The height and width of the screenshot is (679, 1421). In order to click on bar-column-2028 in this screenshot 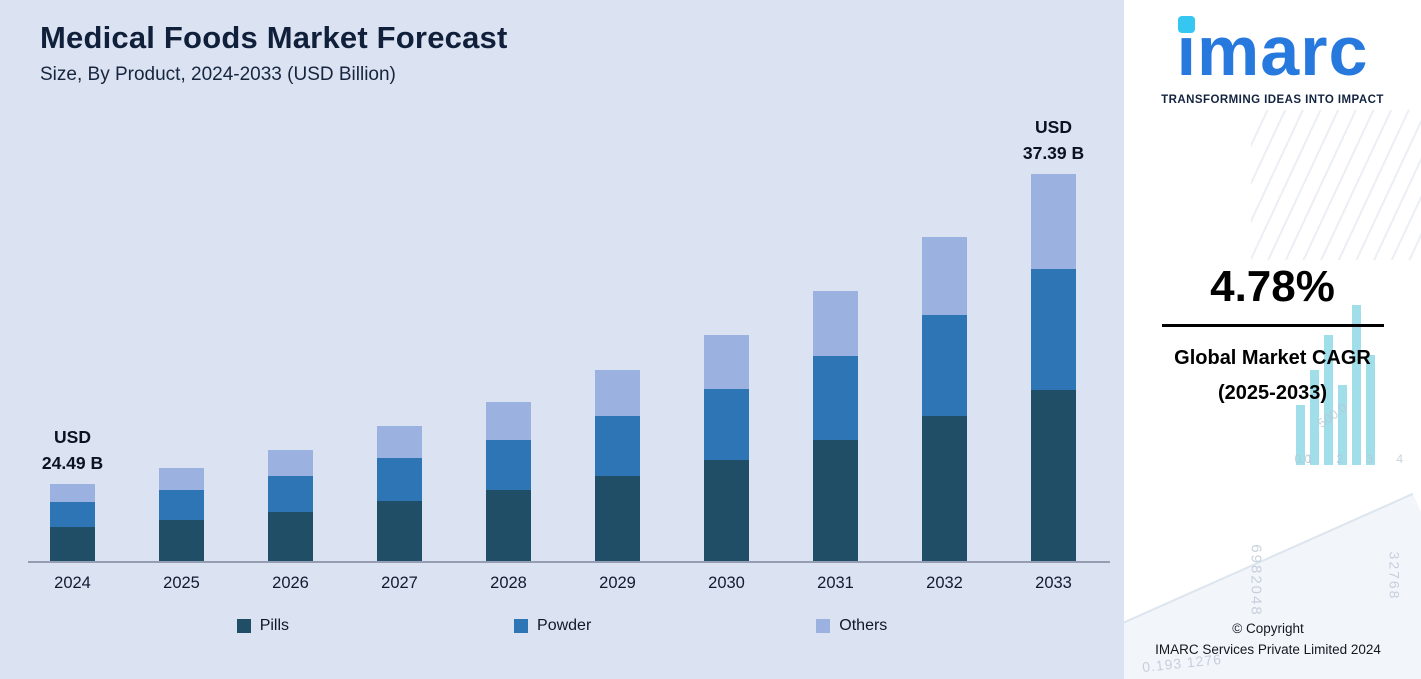, I will do `click(508, 482)`.